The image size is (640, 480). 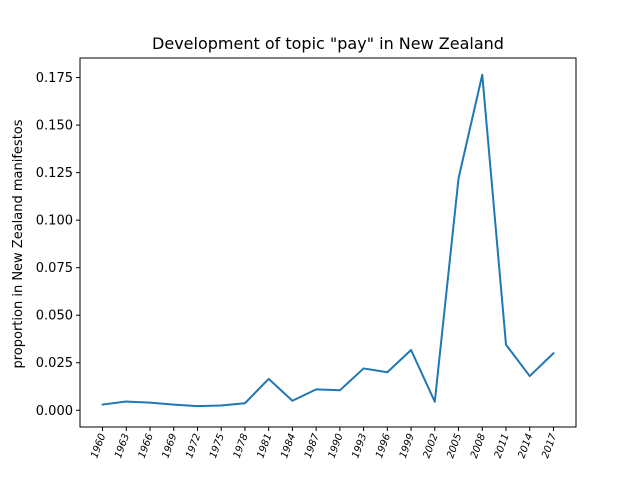 What do you see at coordinates (407, 446) in the screenshot?
I see `x-tick-label: 1999` at bounding box center [407, 446].